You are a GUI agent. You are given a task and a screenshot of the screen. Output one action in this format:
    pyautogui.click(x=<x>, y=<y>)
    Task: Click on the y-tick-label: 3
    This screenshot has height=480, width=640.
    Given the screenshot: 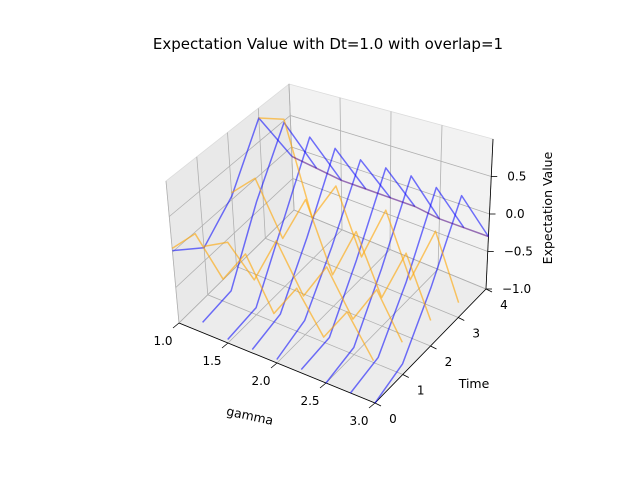 What is the action you would take?
    pyautogui.click(x=476, y=334)
    